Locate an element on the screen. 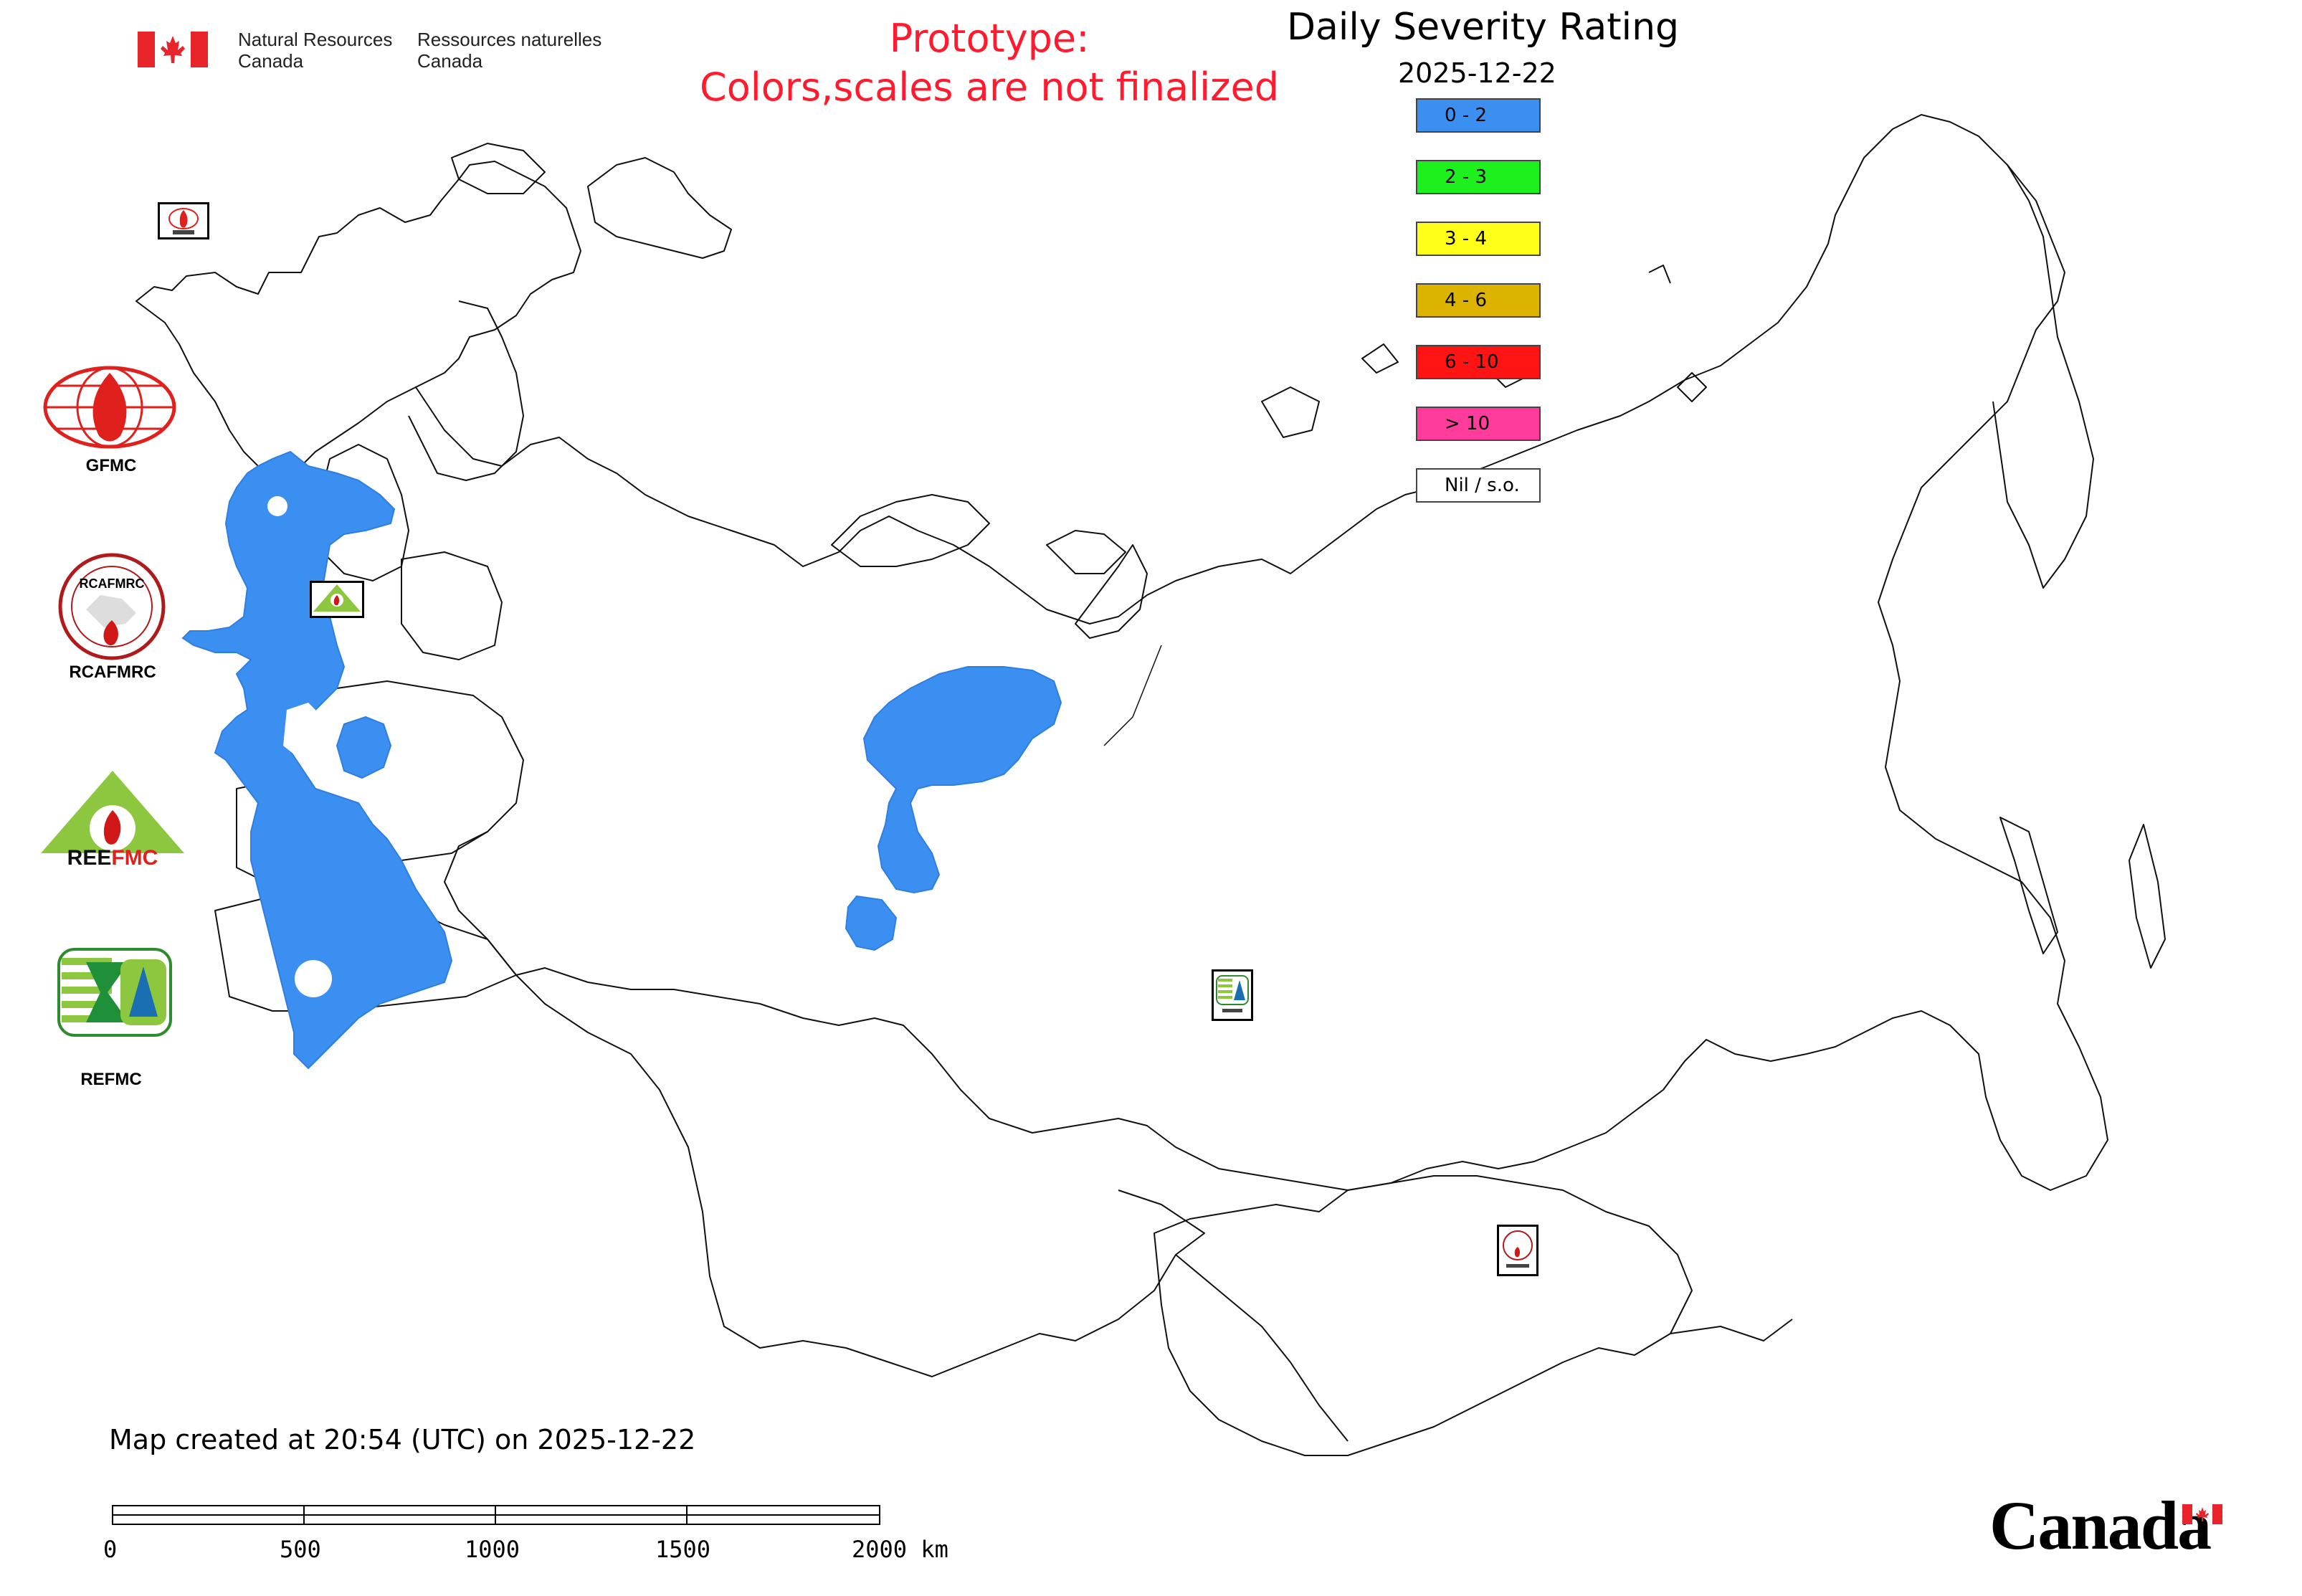 This screenshot has height=1596, width=2302. severity-area-south is located at coordinates (872, 923).